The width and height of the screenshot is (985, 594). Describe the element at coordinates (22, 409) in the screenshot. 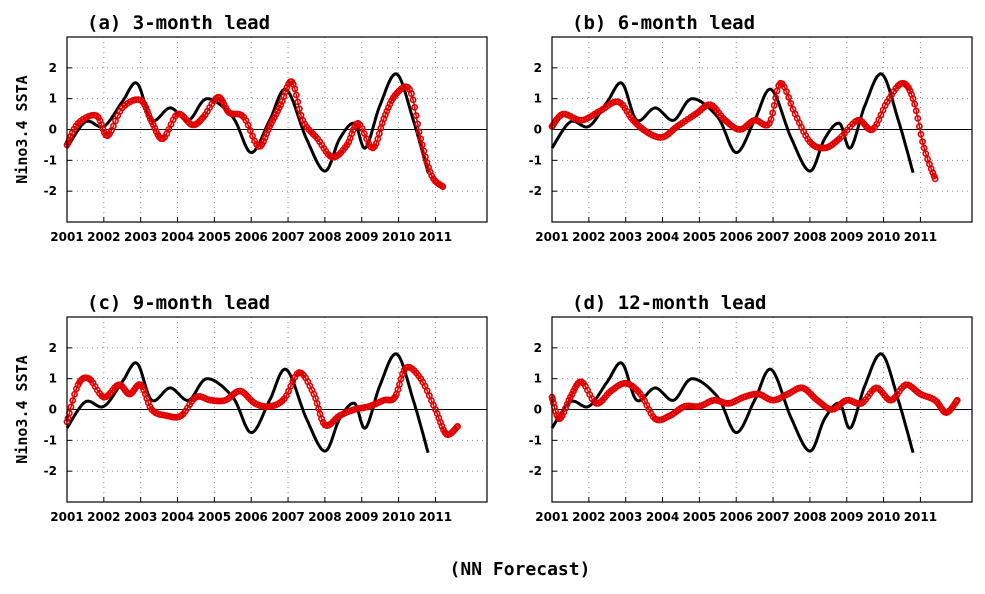

I see `y-axis-label: Nino3.4 SSTA` at that location.